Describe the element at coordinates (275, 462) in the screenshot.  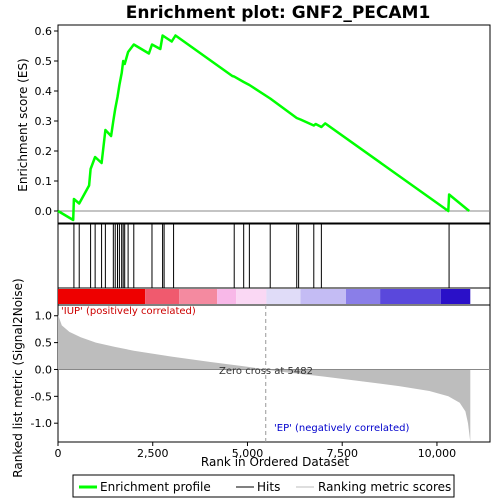
I see `x-axis-label: Rank in Ordered Dataset` at that location.